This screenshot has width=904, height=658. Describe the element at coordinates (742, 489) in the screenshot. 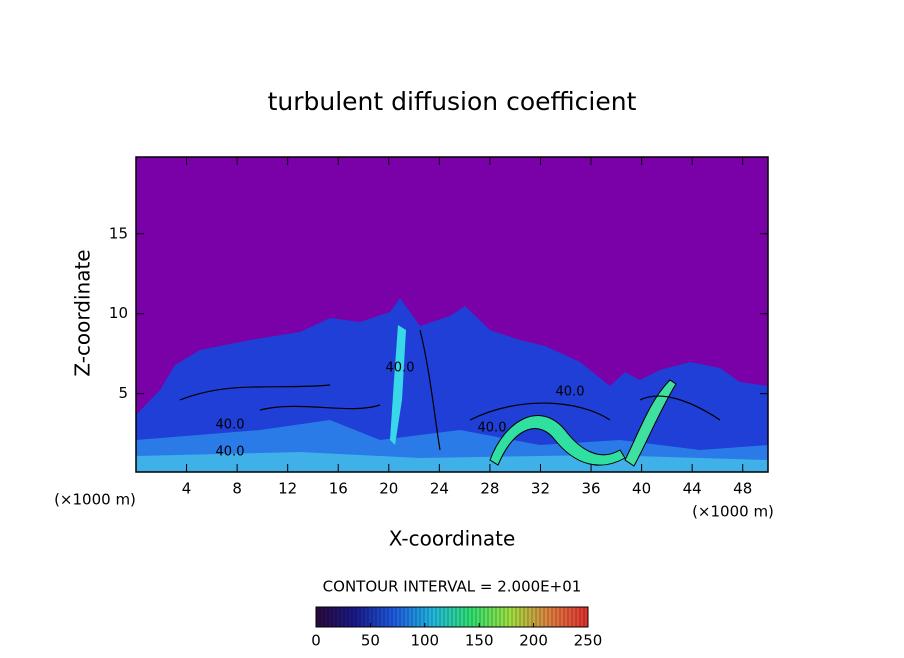

I see `x-tick-label: 48` at that location.